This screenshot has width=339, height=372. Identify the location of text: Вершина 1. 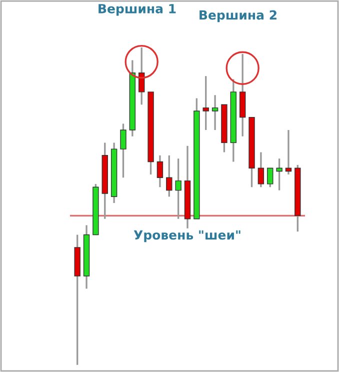
(137, 10).